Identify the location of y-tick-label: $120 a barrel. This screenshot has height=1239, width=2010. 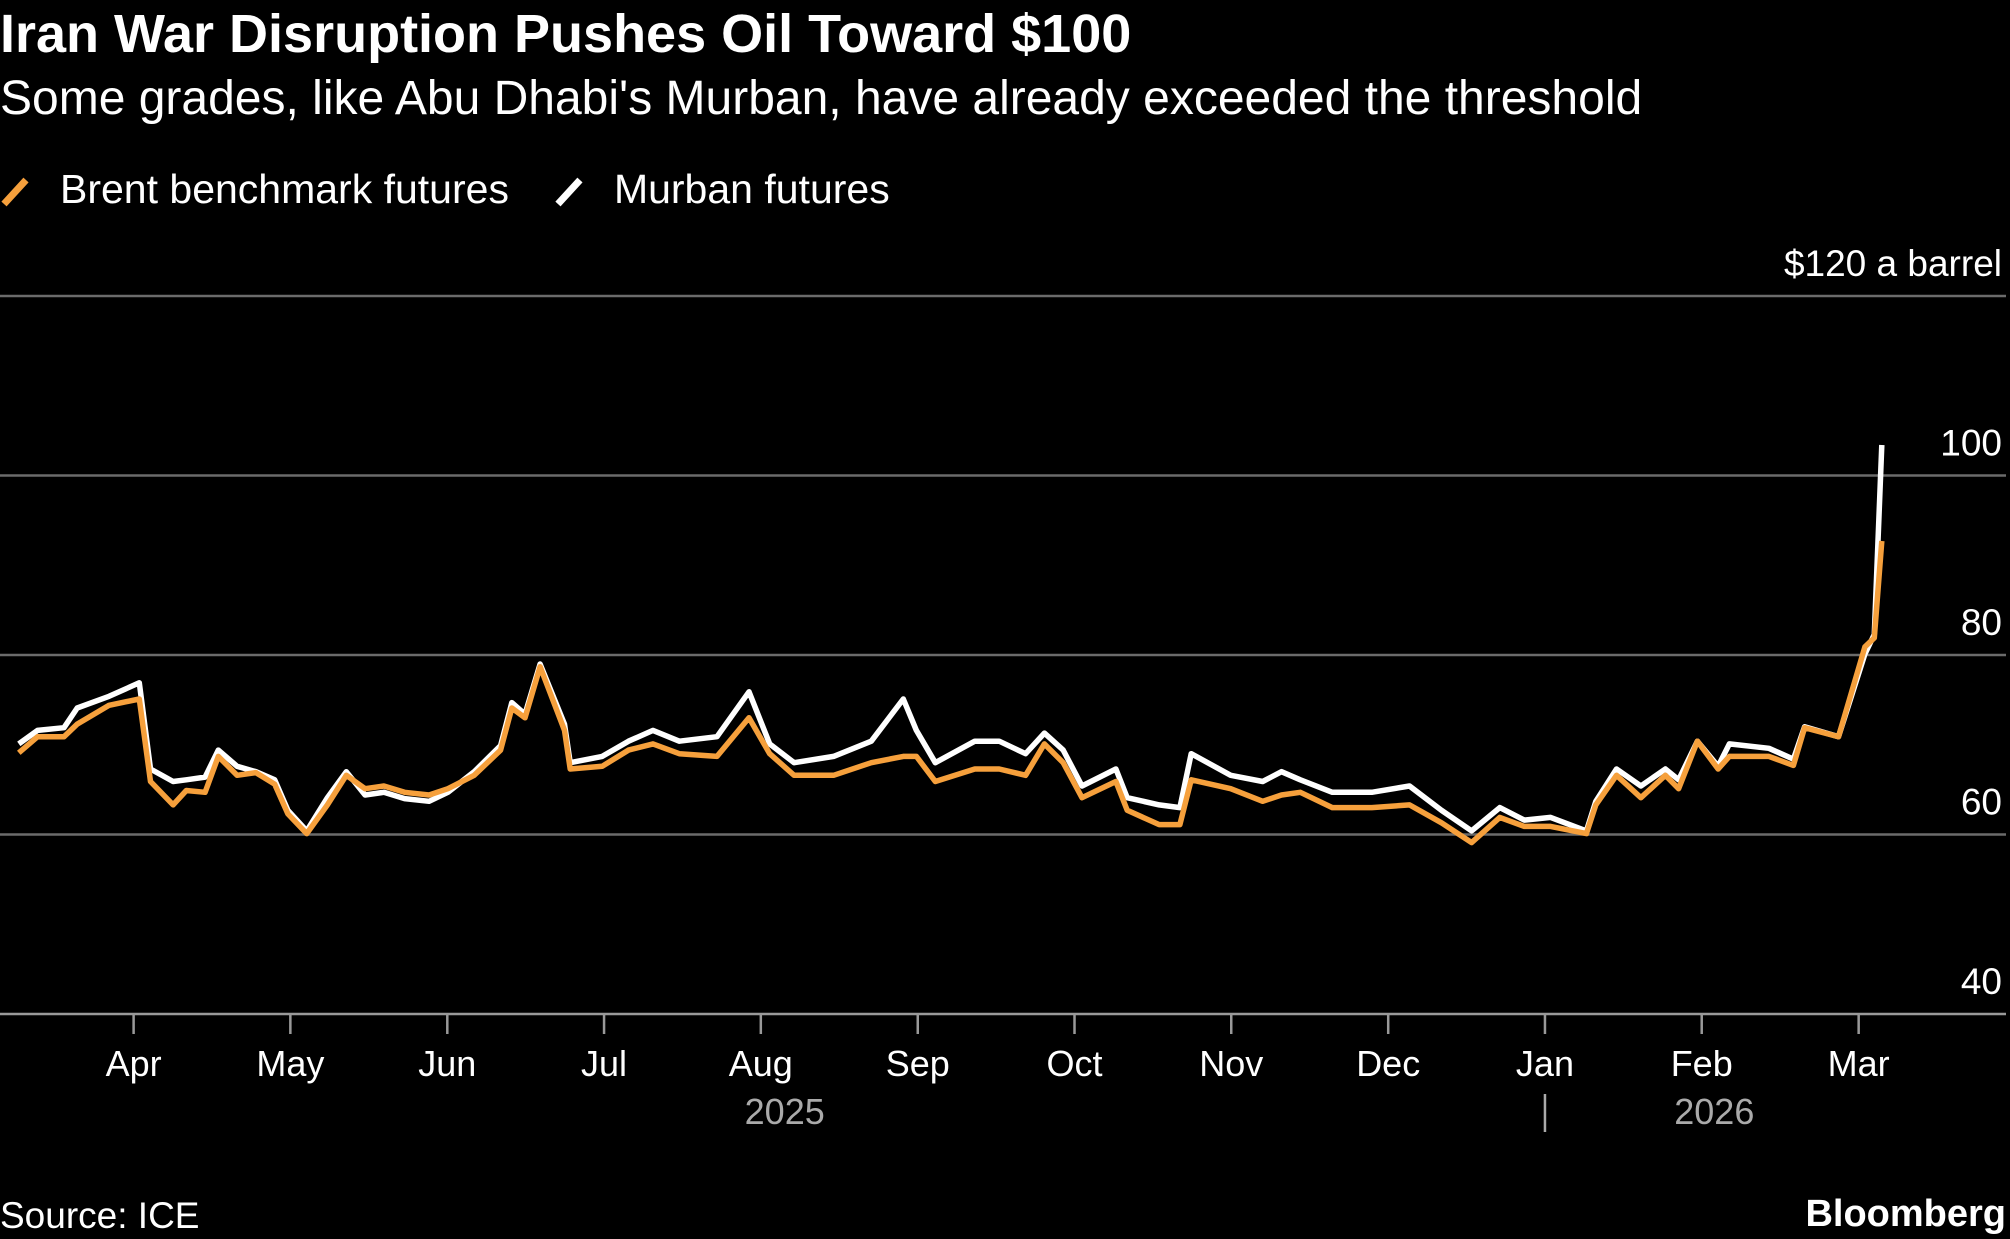
(1893, 263).